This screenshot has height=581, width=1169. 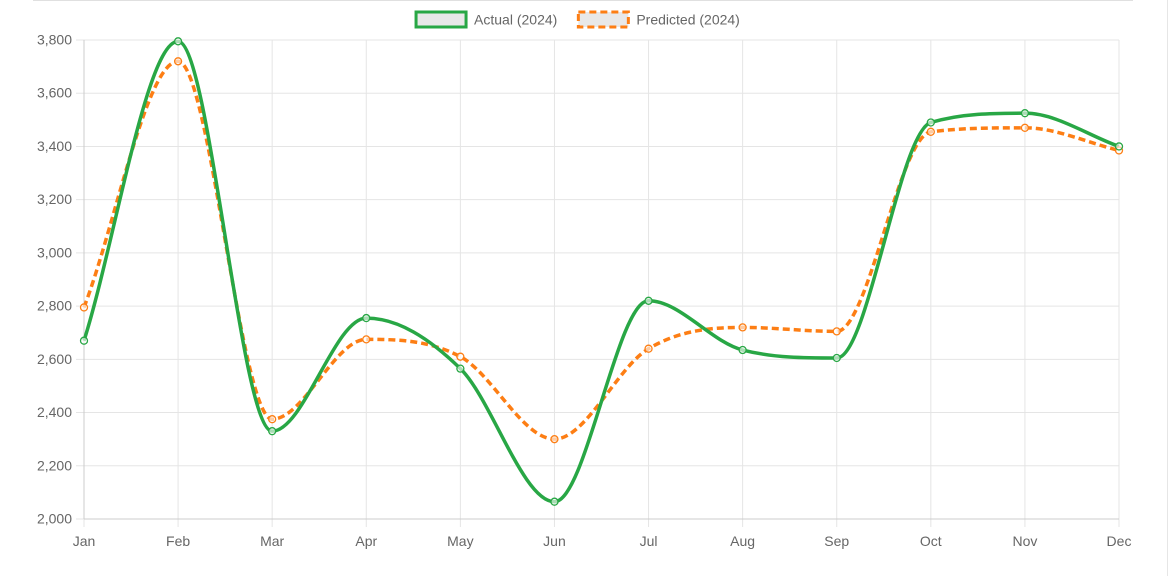 What do you see at coordinates (54, 519) in the screenshot?
I see `y-tick-label: 2,000` at bounding box center [54, 519].